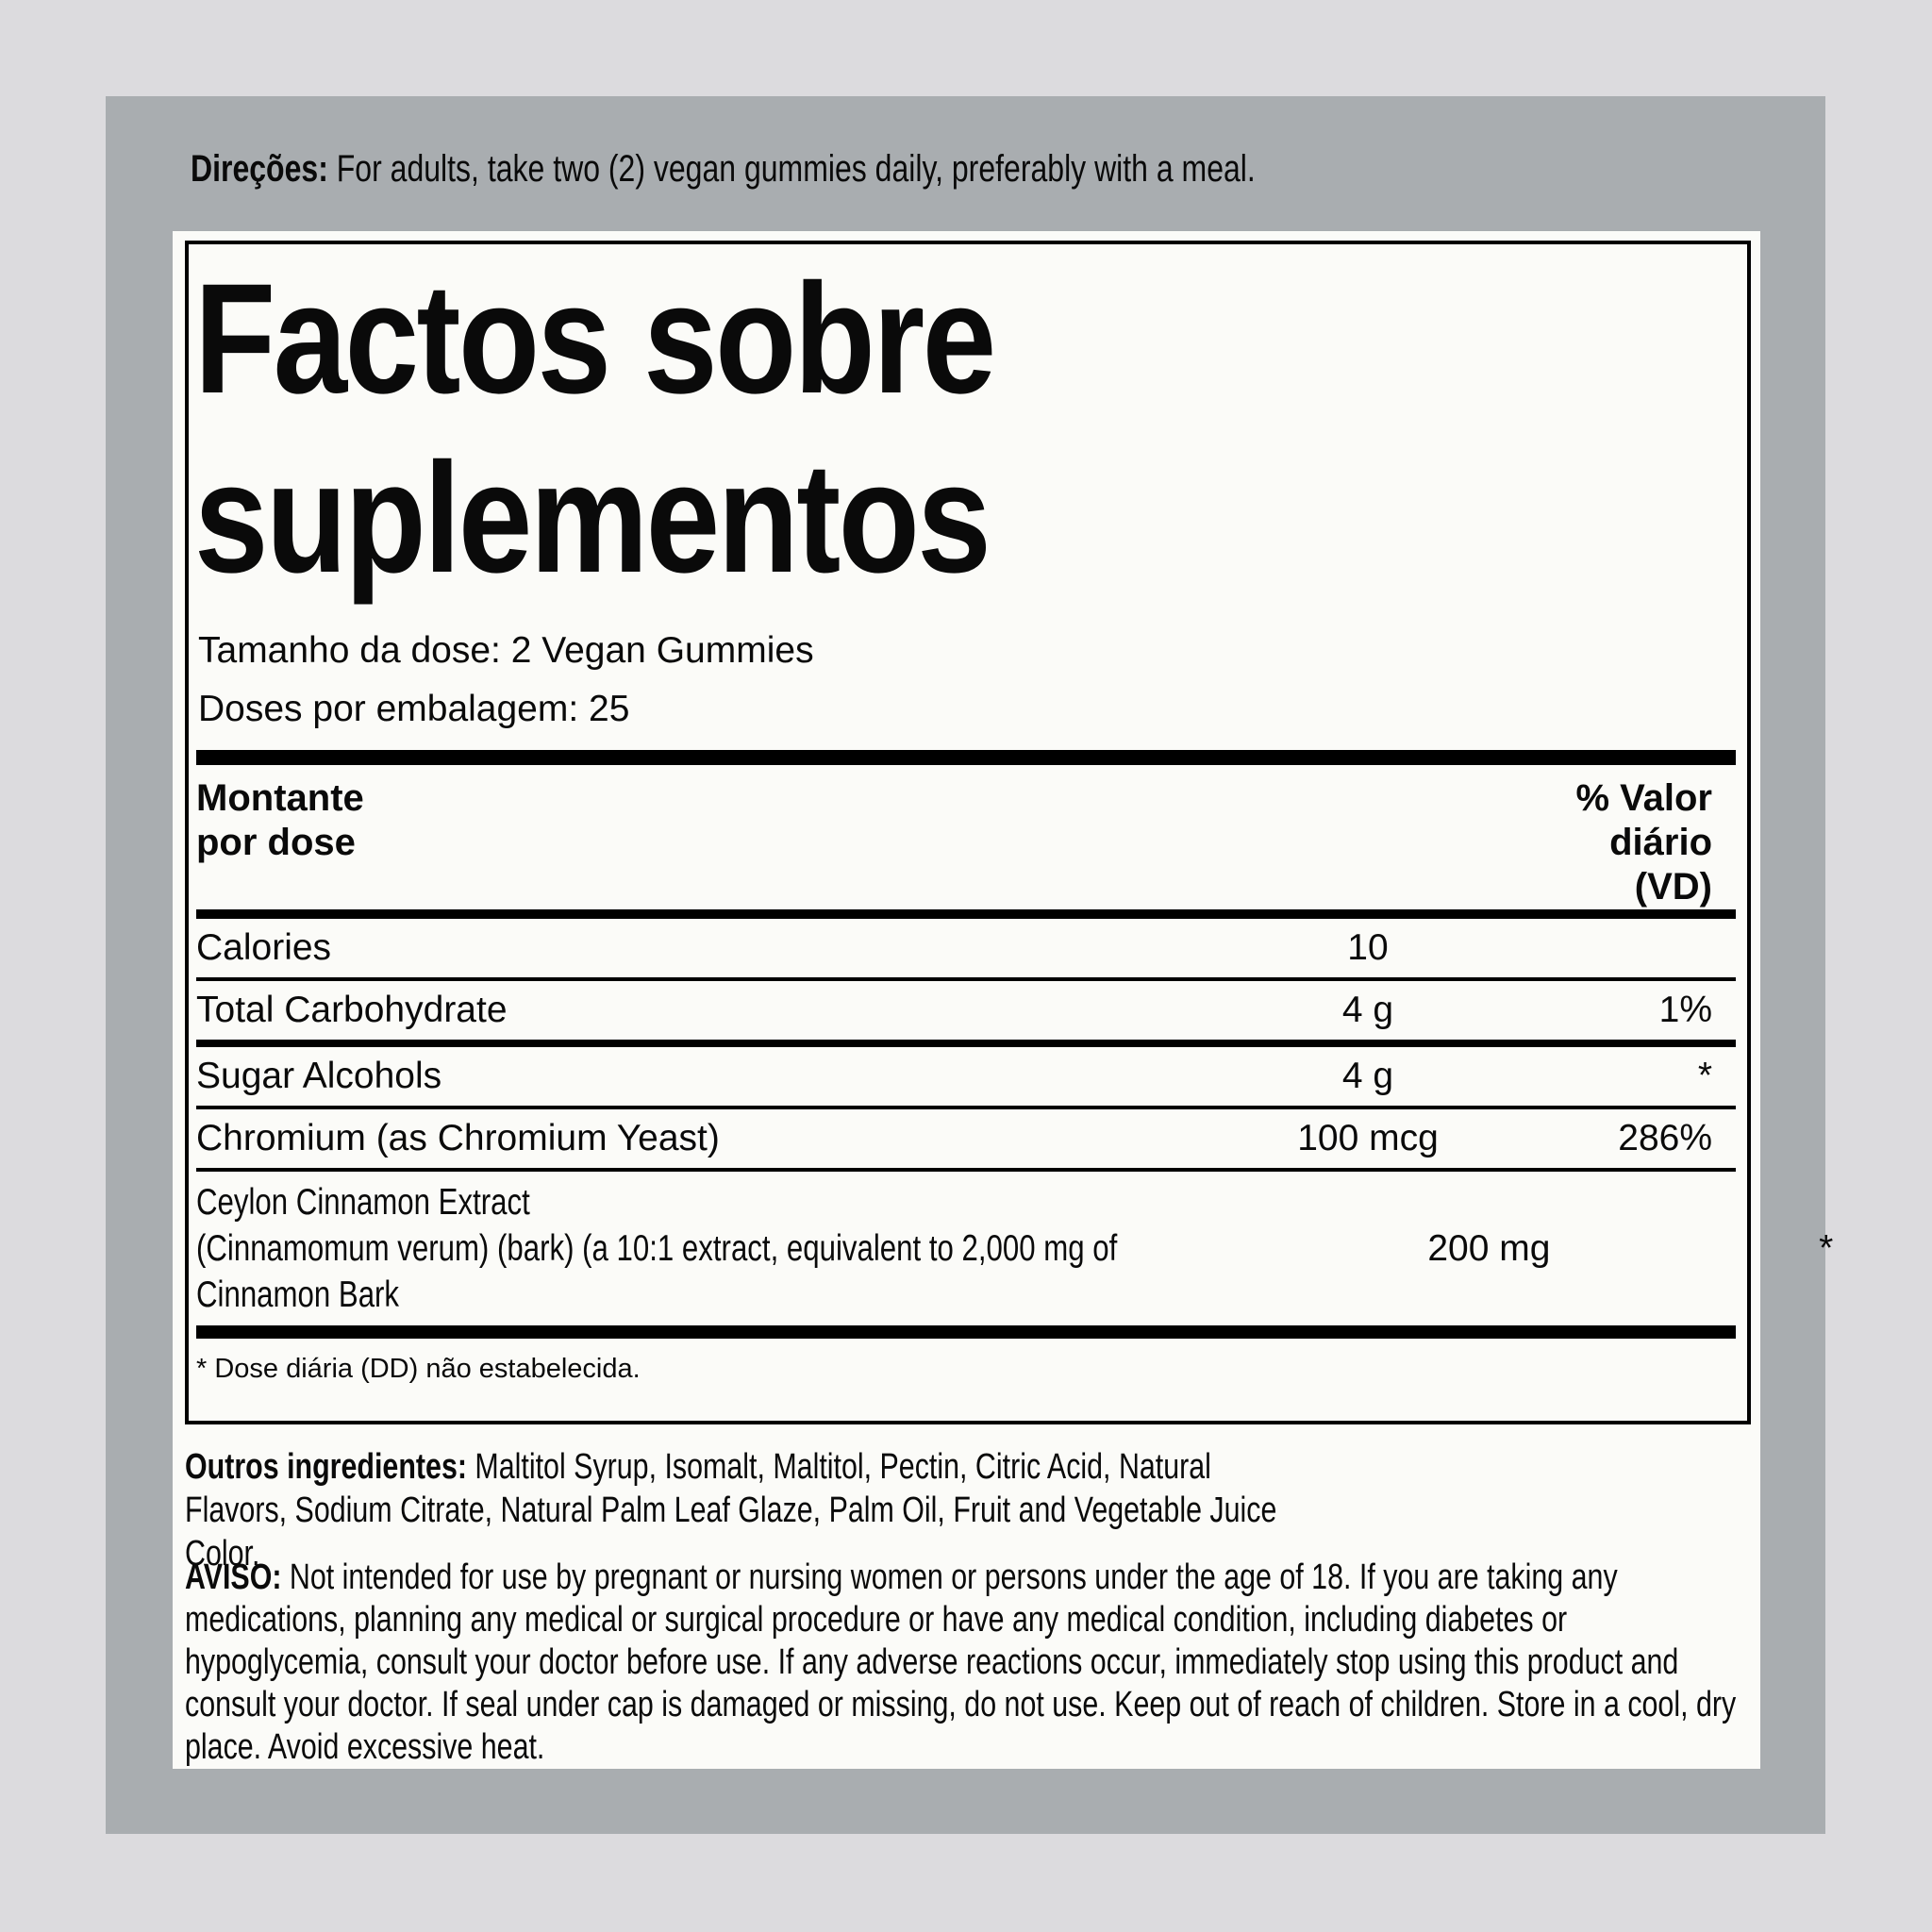 Image resolution: width=1932 pixels, height=1932 pixels. What do you see at coordinates (966, 1043) in the screenshot?
I see `divider-medium` at bounding box center [966, 1043].